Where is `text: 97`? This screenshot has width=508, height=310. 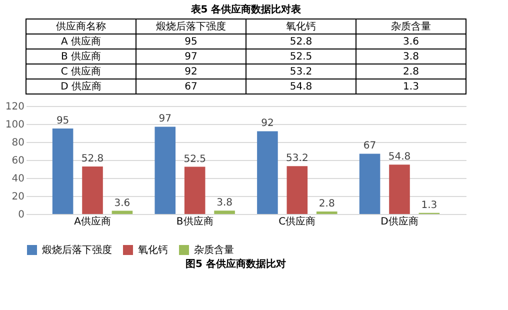
text: 97 is located at coordinates (191, 57).